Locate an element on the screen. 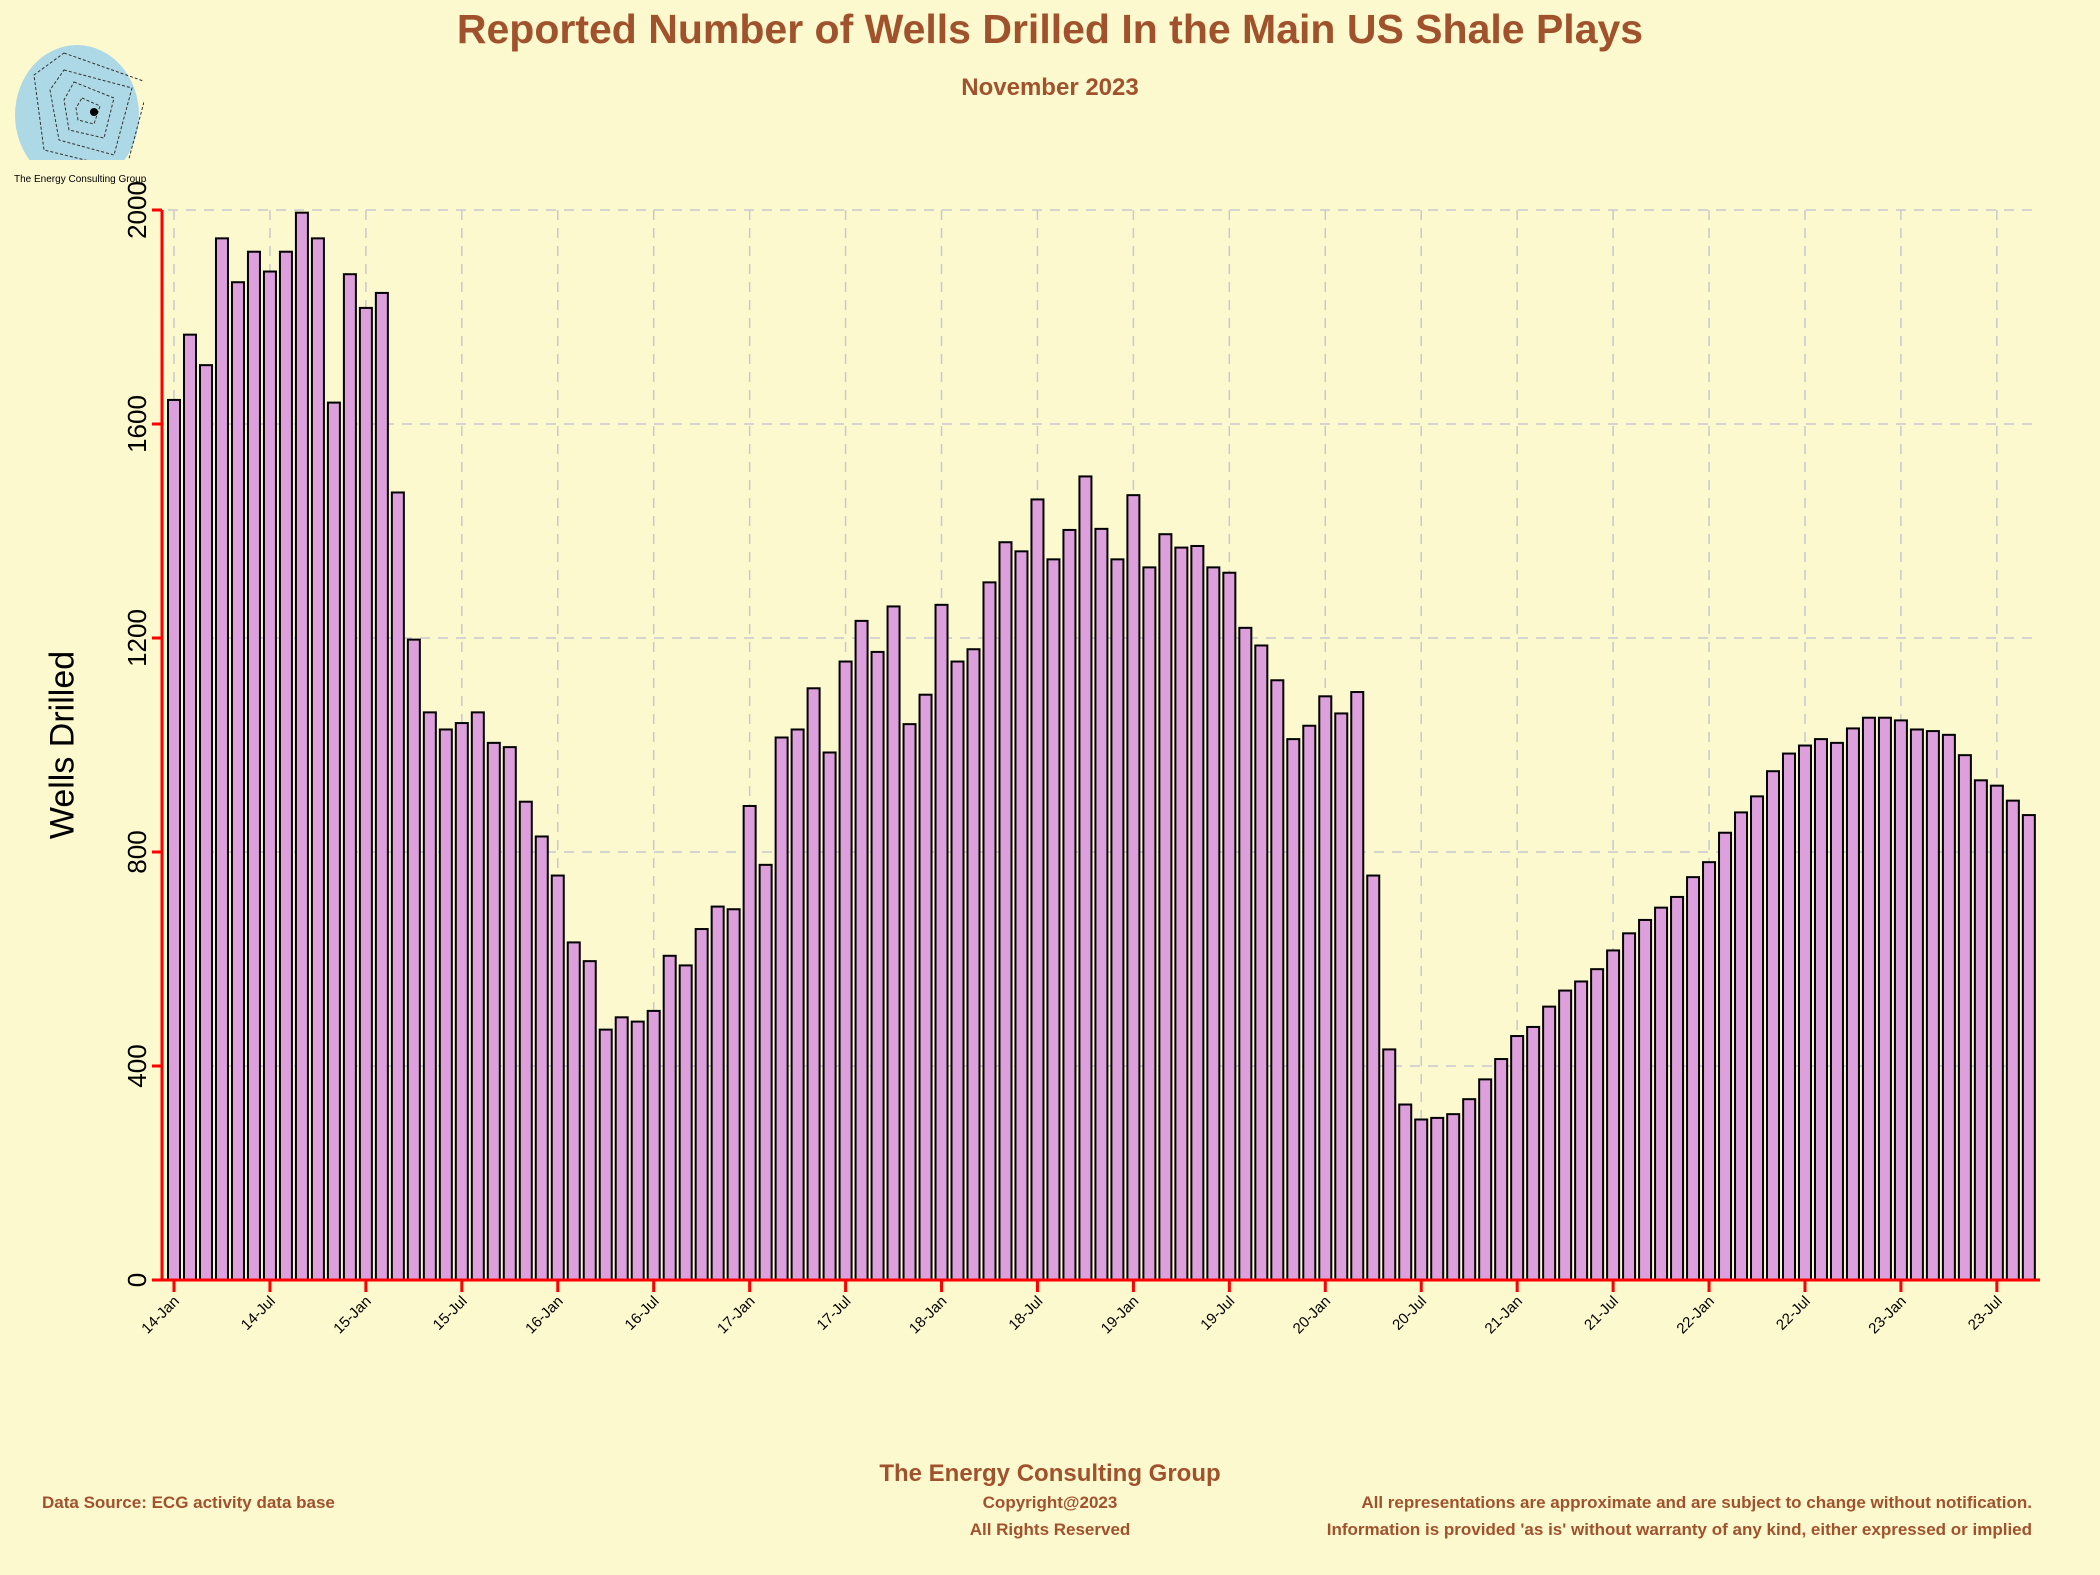  x-tick-label: 20-Jul is located at coordinates (1409, 1313).